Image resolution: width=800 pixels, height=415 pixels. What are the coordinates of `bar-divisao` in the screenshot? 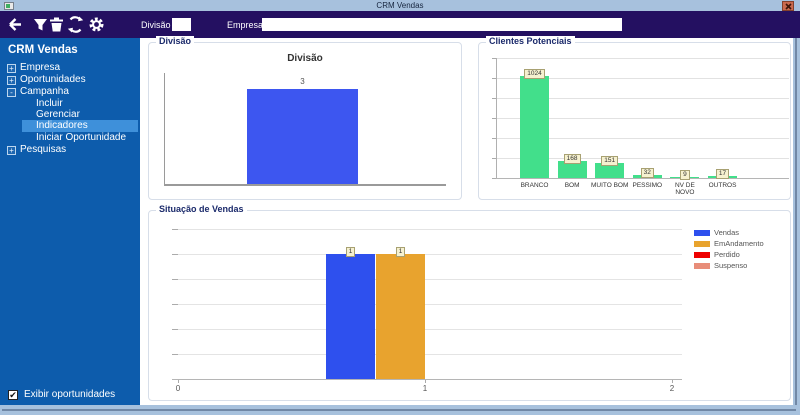 It's located at (302, 136).